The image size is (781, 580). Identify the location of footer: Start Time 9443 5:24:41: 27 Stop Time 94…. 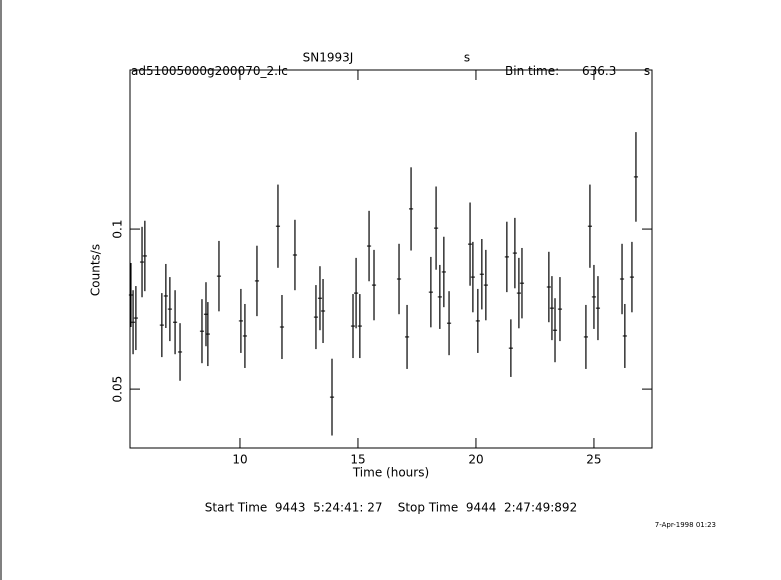
(391, 508).